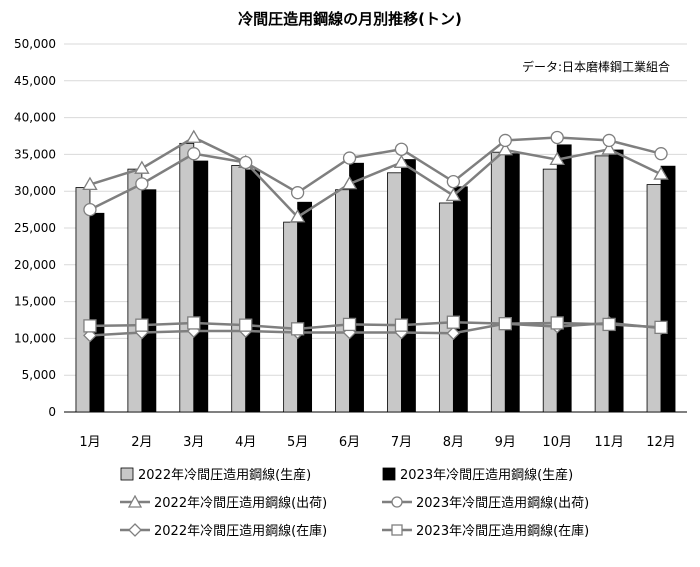 The height and width of the screenshot is (567, 700). Describe the element at coordinates (595, 67) in the screenshot. I see `chart-source: データ:日本磨棒鋼工業組合` at that location.